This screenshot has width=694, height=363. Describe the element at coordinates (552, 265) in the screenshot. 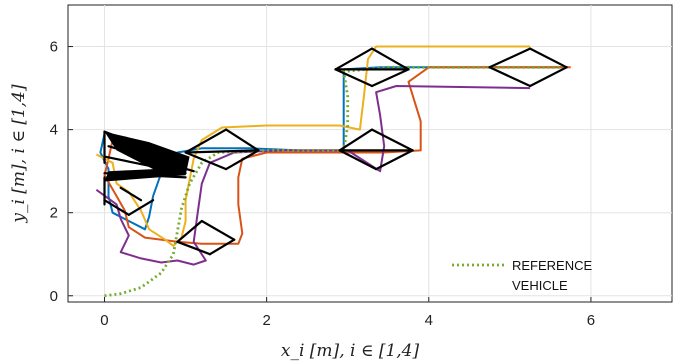

I see `legend-label: REFERENCE` at that location.